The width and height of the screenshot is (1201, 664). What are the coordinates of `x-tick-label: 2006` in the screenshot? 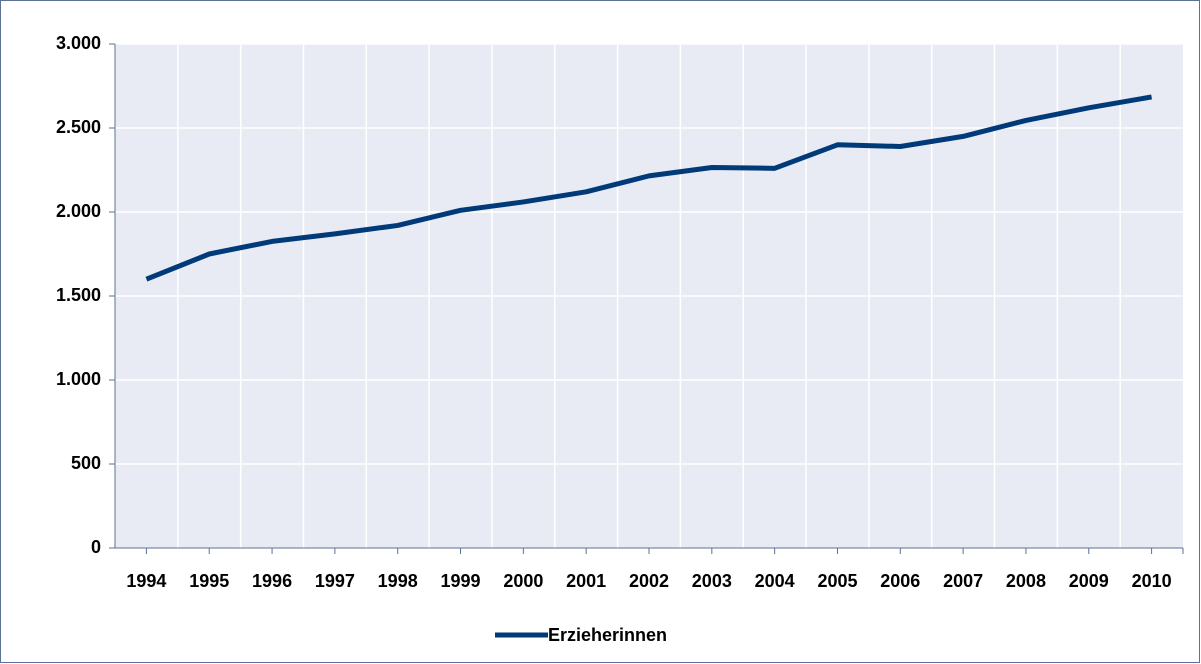 It's located at (900, 581).